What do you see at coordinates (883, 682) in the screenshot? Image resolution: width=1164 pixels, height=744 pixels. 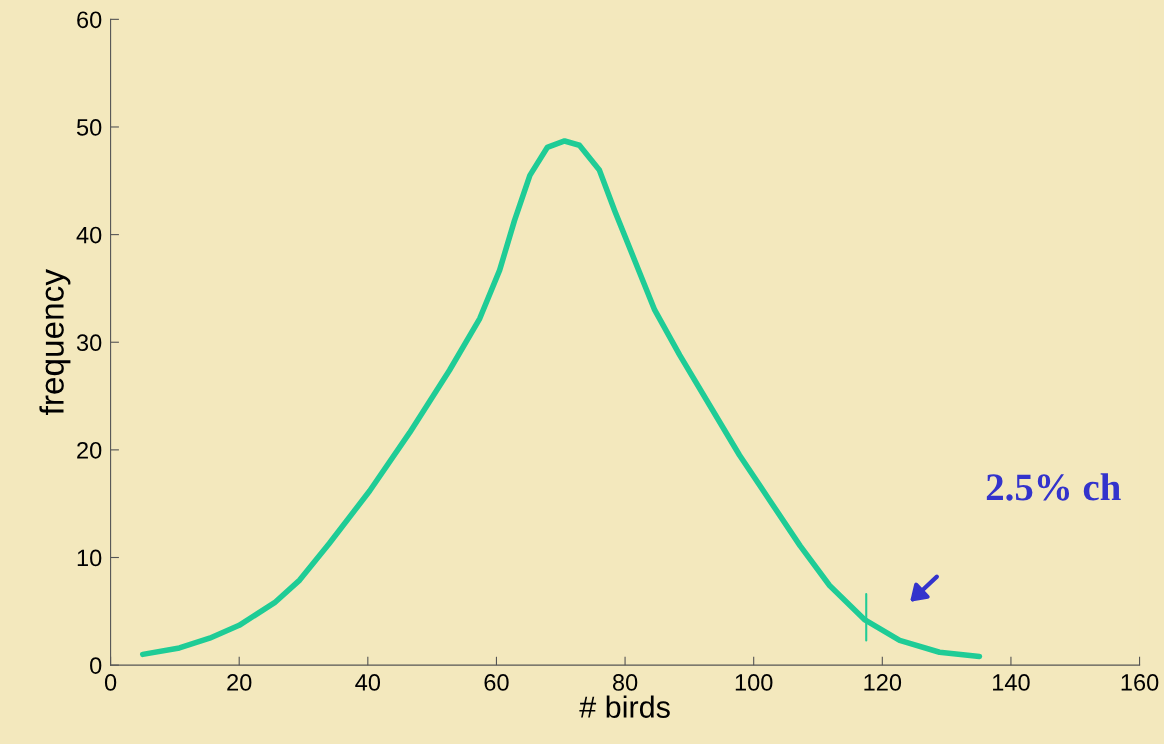 I see `x-tick-label: 120` at bounding box center [883, 682].